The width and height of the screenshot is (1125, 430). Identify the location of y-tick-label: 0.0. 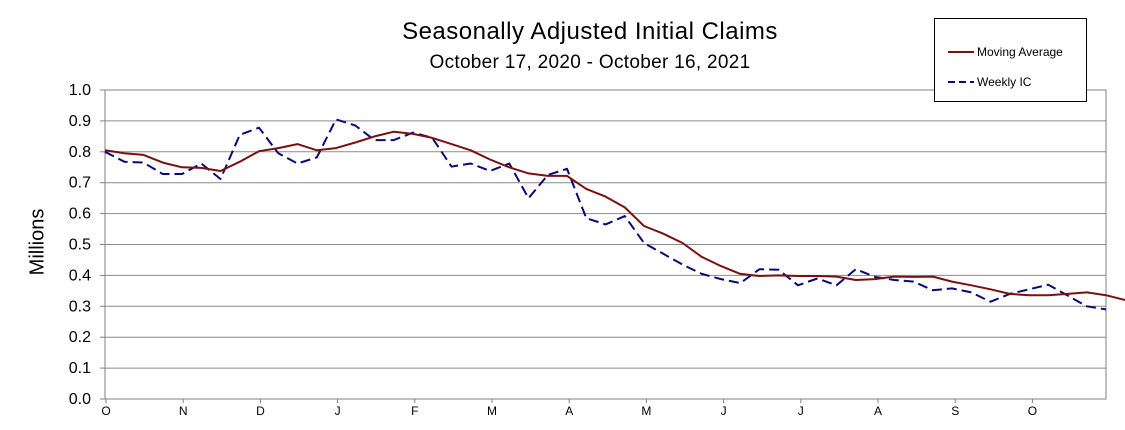
(80, 399).